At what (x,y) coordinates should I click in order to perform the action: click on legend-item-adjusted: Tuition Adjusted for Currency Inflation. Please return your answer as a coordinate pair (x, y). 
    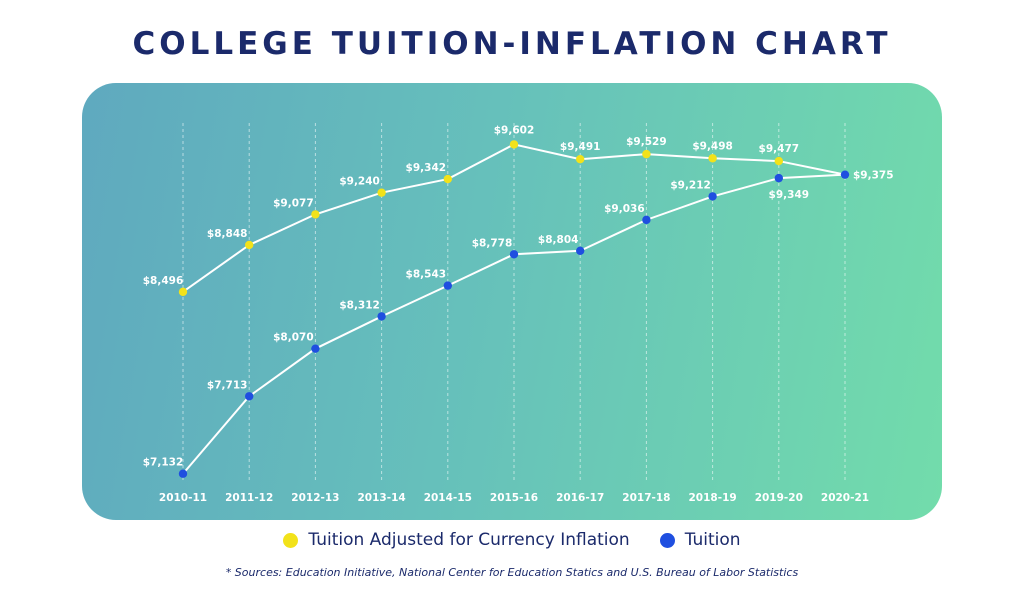
    Looking at the image, I should click on (456, 540).